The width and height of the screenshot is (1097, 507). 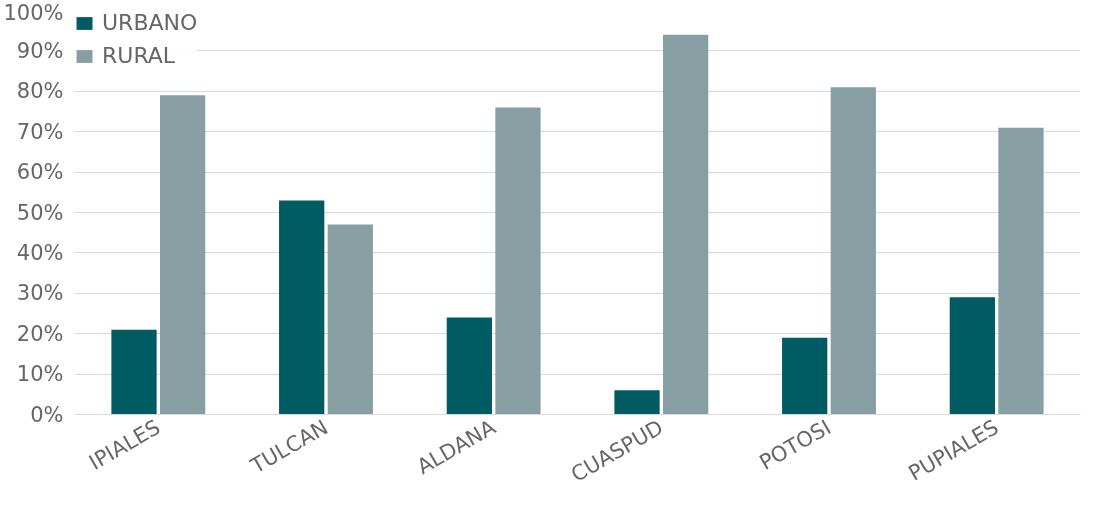 What do you see at coordinates (40, 333) in the screenshot?
I see `y-tick-label: 20%` at bounding box center [40, 333].